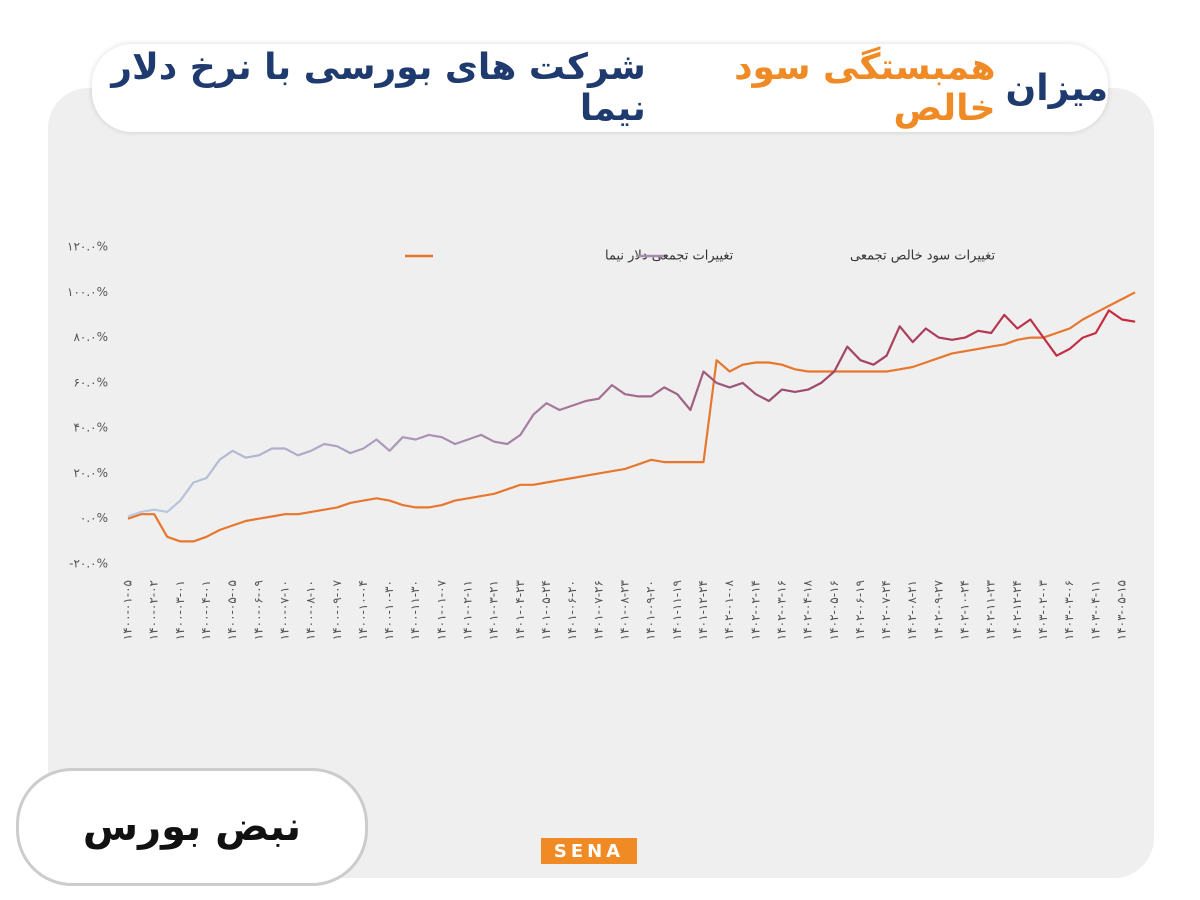 This screenshot has width=1200, height=900. Describe the element at coordinates (128, 610) in the screenshot. I see `x-tick-label: ۱۴۰۰-۰۱-۰۵` at that location.